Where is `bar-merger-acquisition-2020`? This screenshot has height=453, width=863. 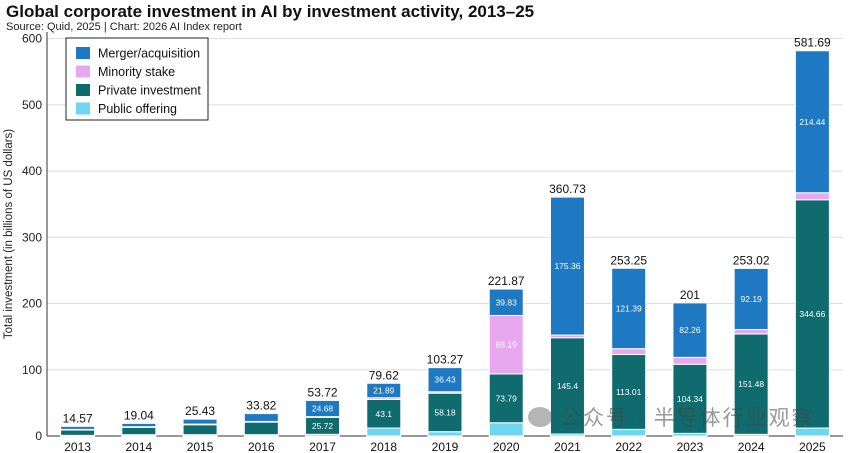 bar-merger-acquisition-2020 is located at coordinates (506, 302).